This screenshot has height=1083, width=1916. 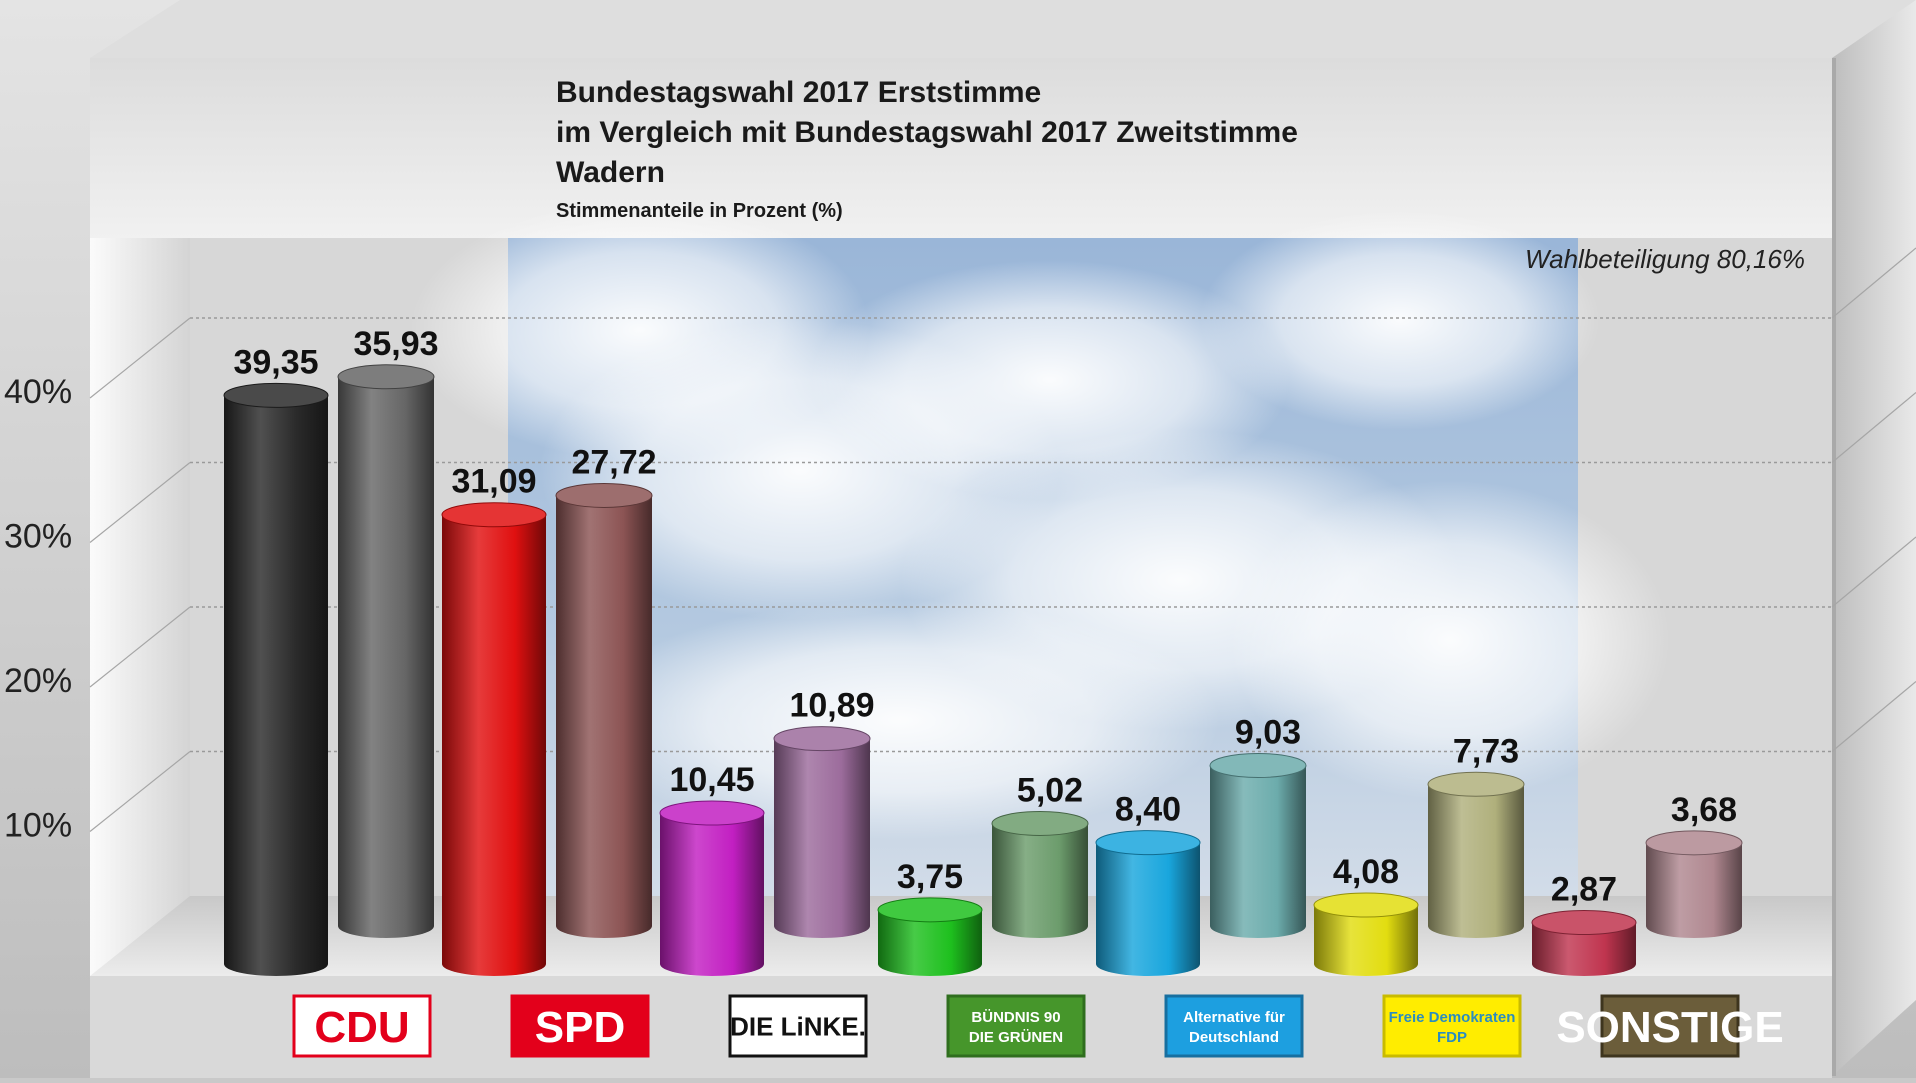 I want to click on value-label-zweitstimme: 3,68, so click(x=1704, y=810).